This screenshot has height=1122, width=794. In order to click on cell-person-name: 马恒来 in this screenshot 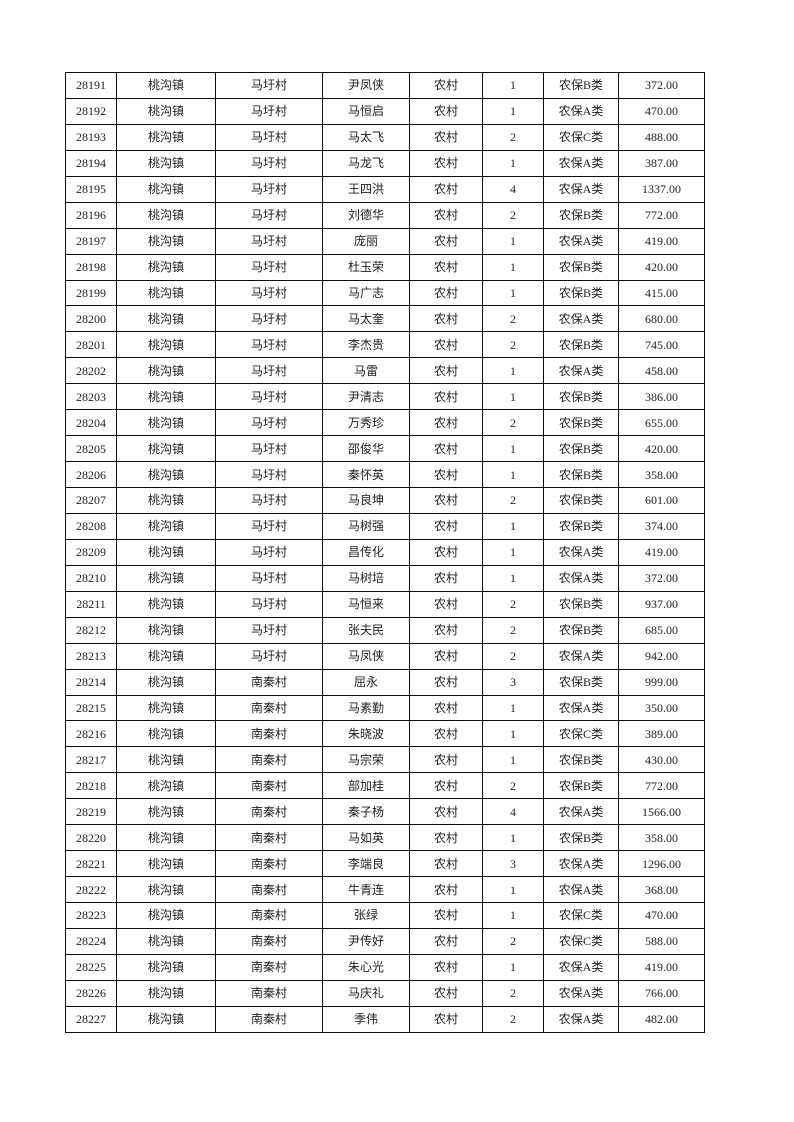, I will do `click(366, 604)`.